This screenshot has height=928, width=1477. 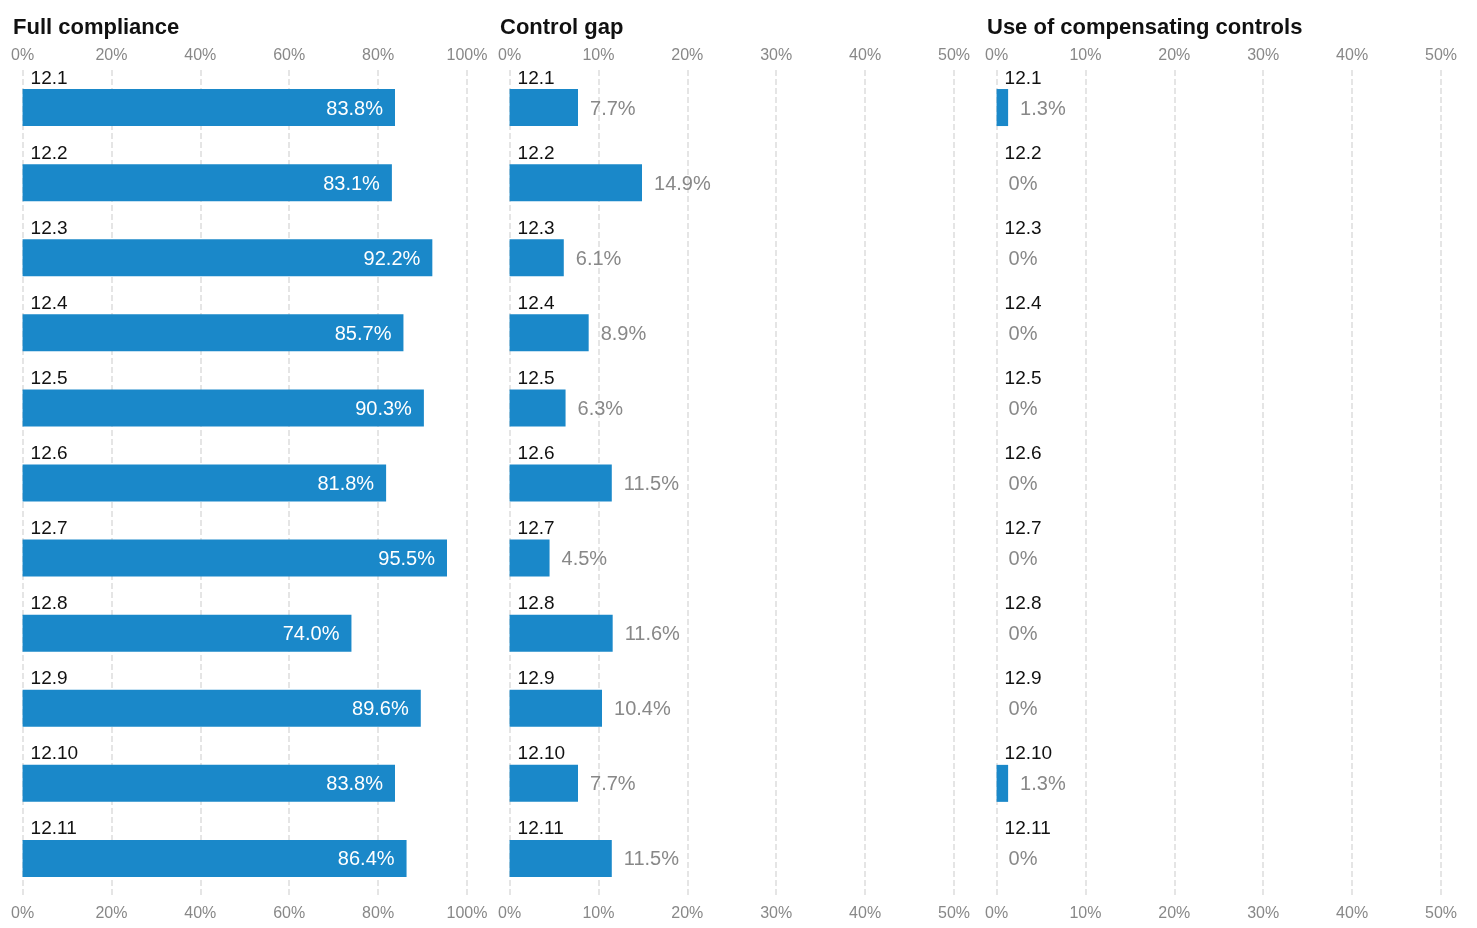 I want to click on data-label: 6.3%, so click(x=600, y=407).